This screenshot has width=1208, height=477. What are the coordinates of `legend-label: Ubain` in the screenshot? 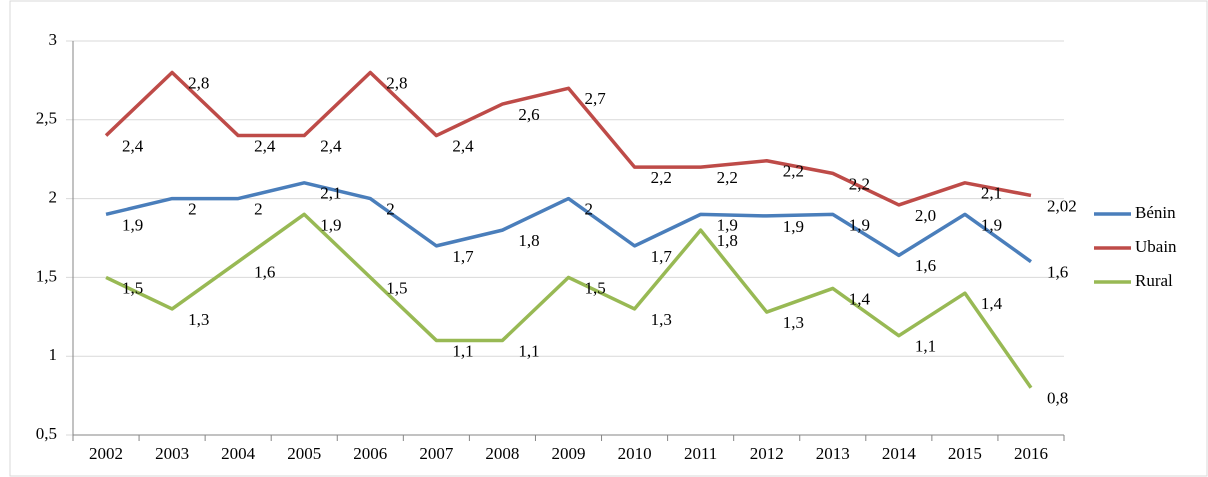 It's located at (1156, 246).